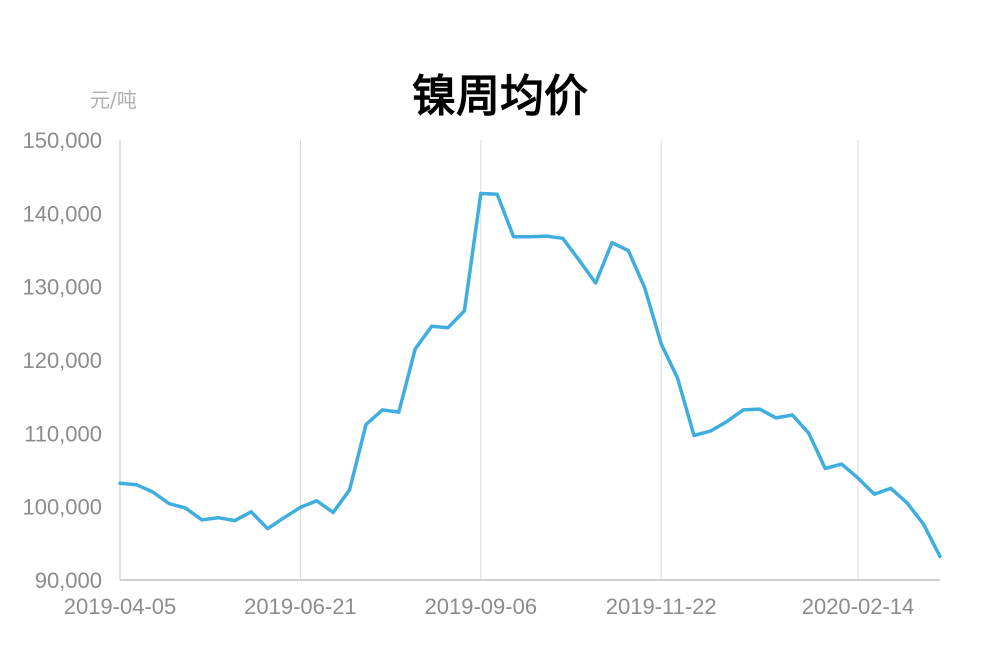  Describe the element at coordinates (481, 606) in the screenshot. I see `x-tick-label: 2019-09-06` at that location.